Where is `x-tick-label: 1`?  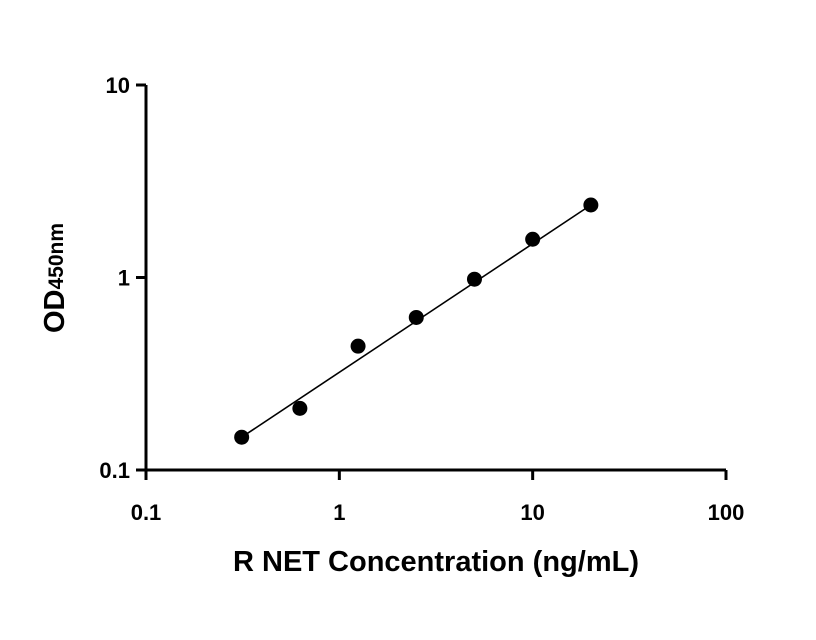 x-tick-label: 1 is located at coordinates (339, 512).